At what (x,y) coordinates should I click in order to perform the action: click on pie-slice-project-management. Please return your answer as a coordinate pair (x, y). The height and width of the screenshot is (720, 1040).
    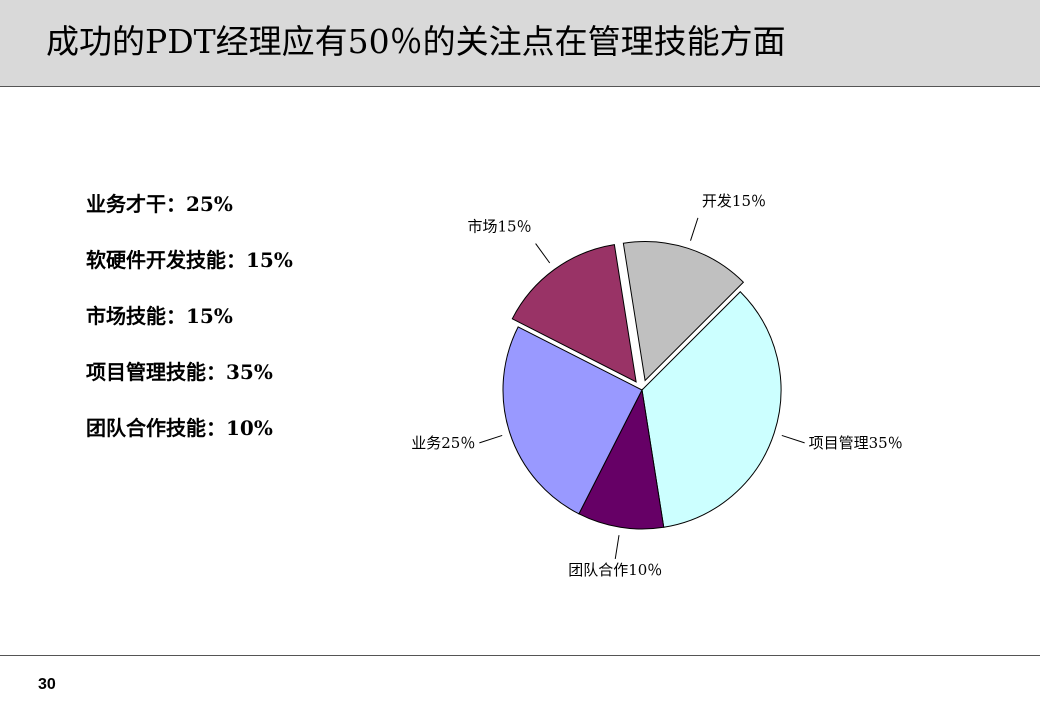
    Looking at the image, I should click on (711, 409).